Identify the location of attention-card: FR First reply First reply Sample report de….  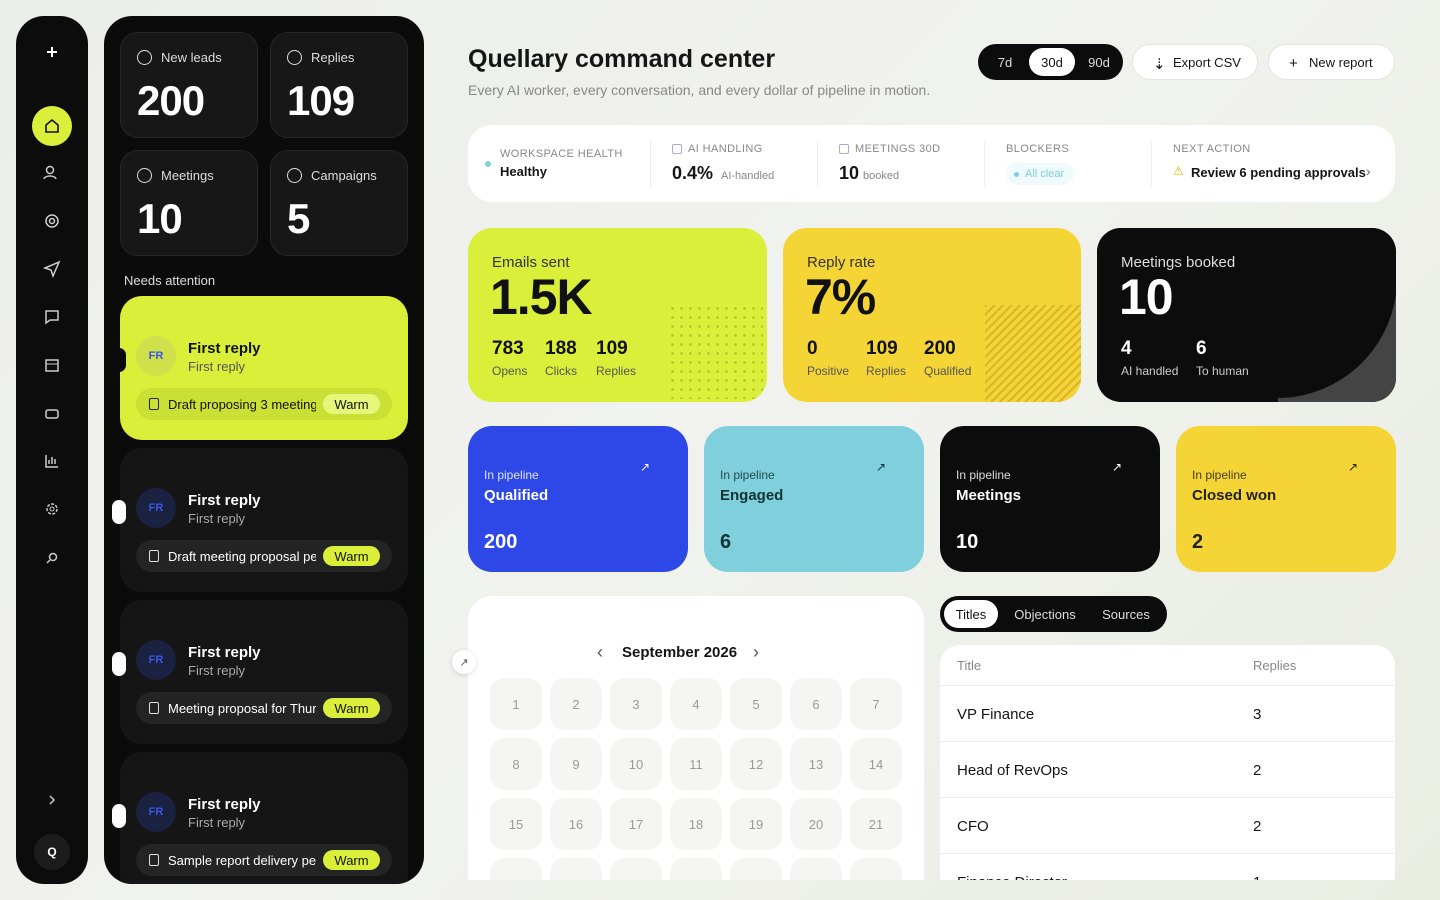
(260, 818).